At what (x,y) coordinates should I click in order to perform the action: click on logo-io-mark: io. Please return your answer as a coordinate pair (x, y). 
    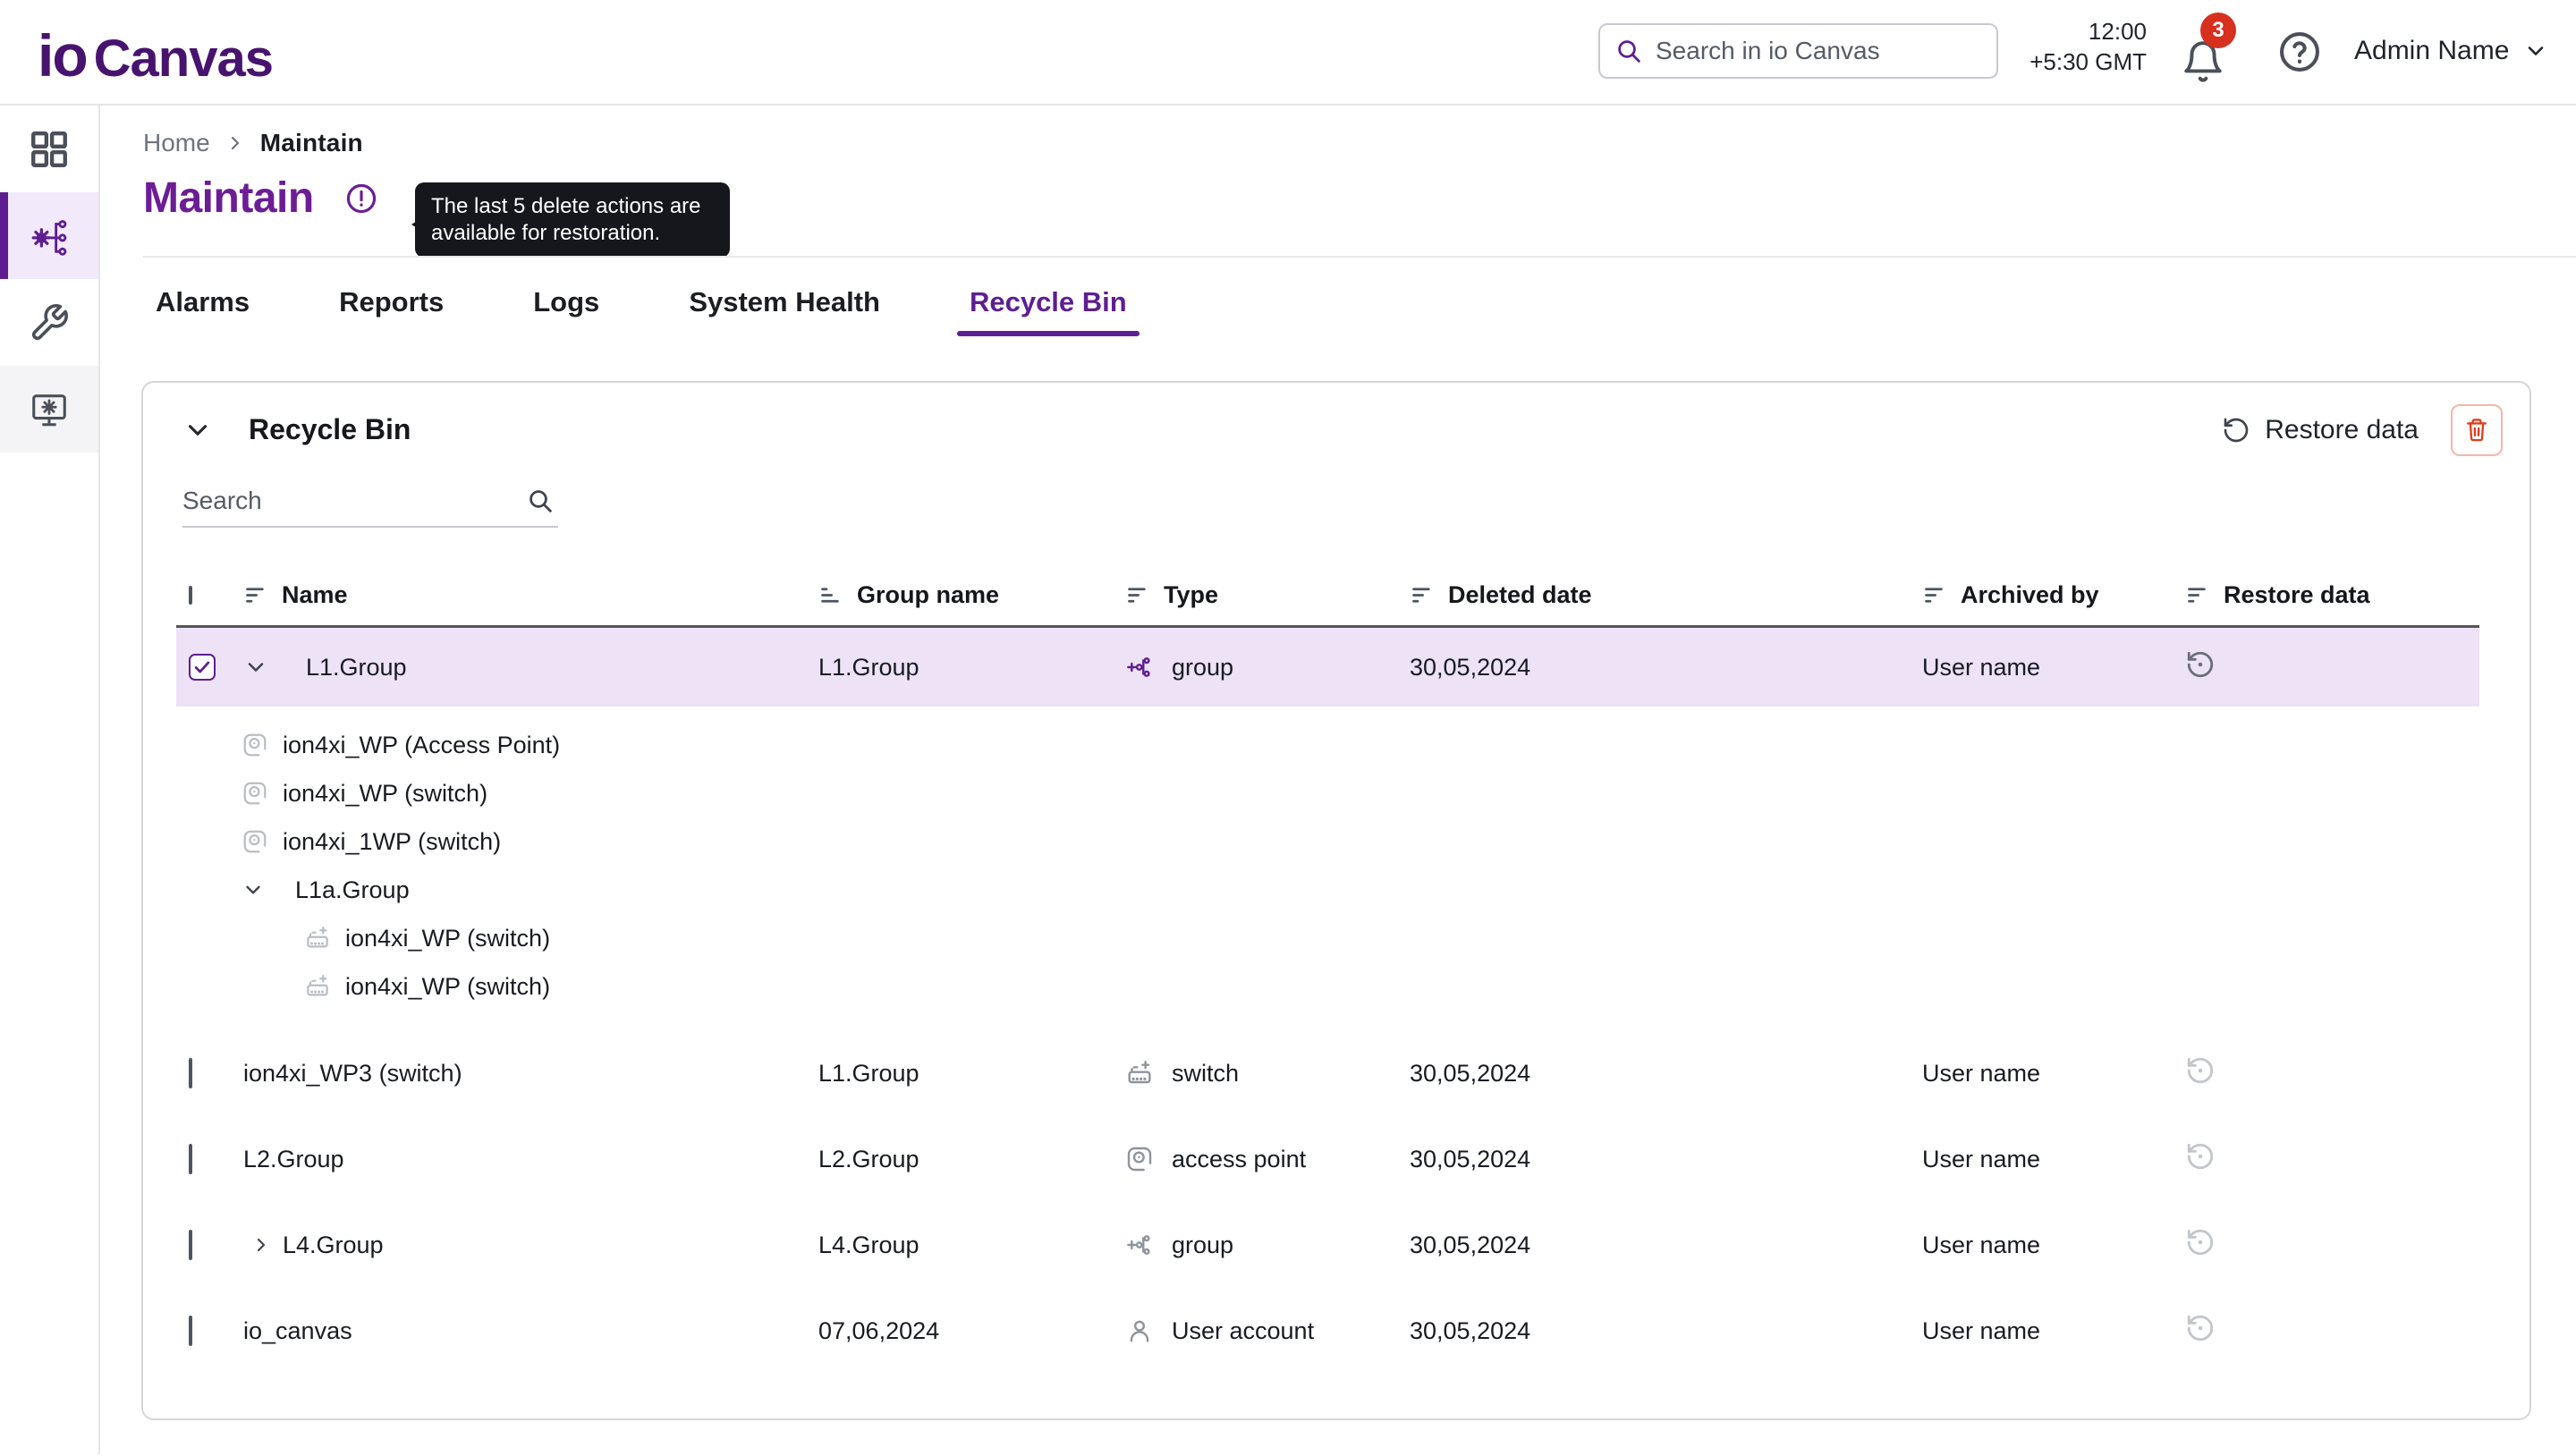
    Looking at the image, I should click on (63, 55).